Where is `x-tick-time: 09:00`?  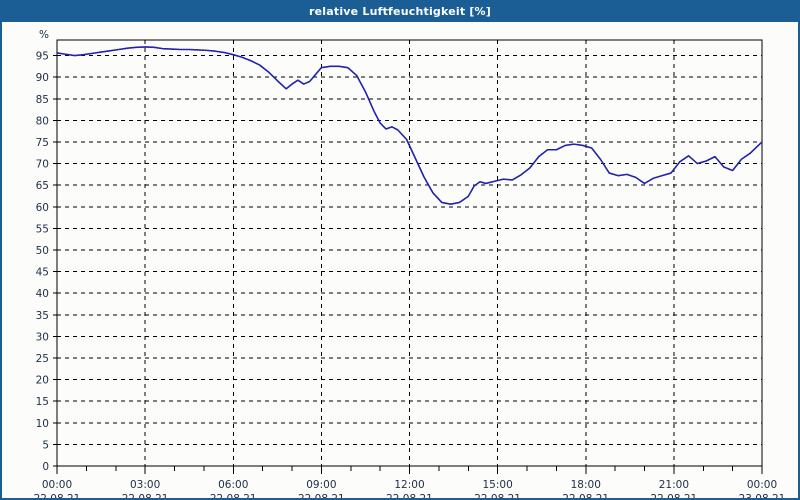 x-tick-time: 09:00 is located at coordinates (321, 485).